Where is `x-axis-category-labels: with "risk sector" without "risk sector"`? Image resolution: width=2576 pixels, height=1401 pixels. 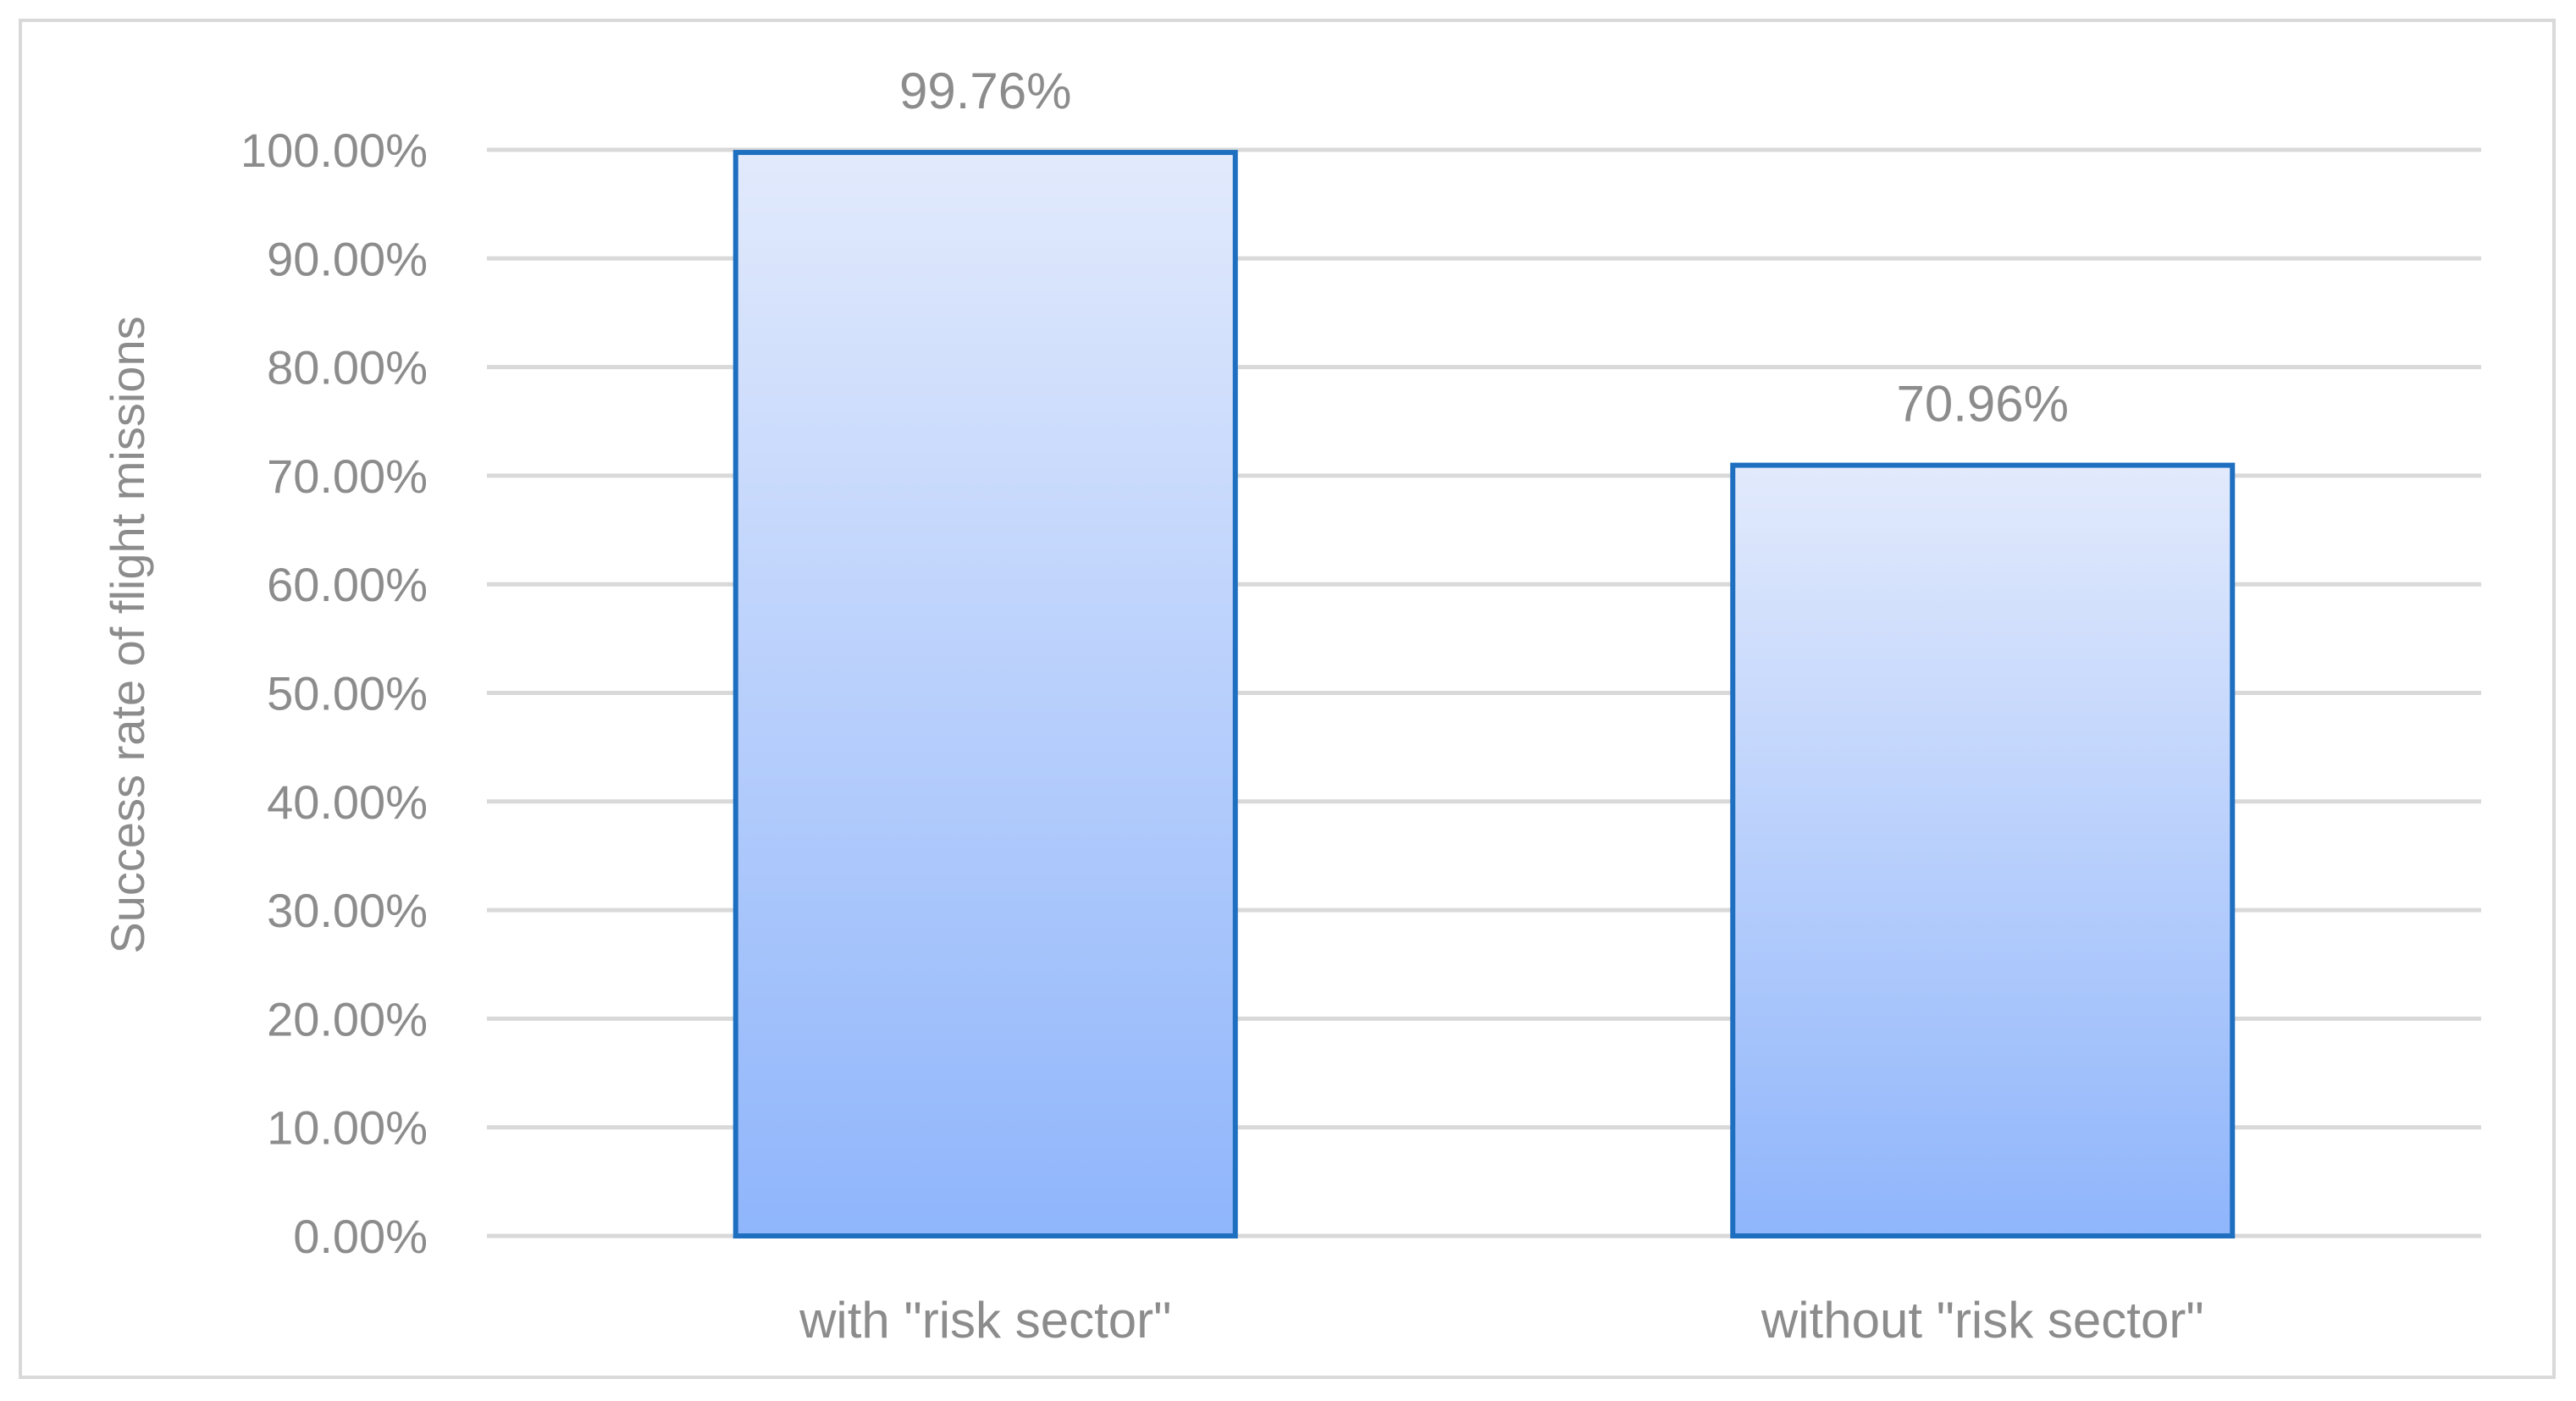
x-axis-category-labels: with "risk sector" without "risk sector" is located at coordinates (1502, 1321).